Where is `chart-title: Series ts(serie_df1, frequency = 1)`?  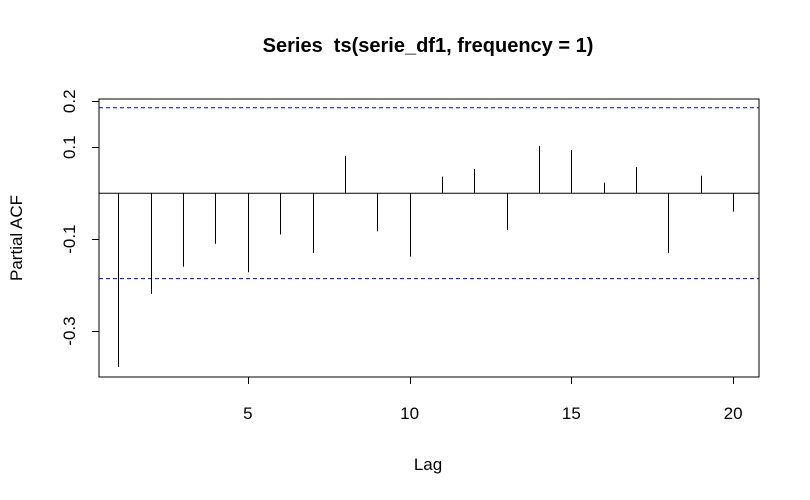
chart-title: Series ts(serie_df1, frequency = 1) is located at coordinates (428, 46).